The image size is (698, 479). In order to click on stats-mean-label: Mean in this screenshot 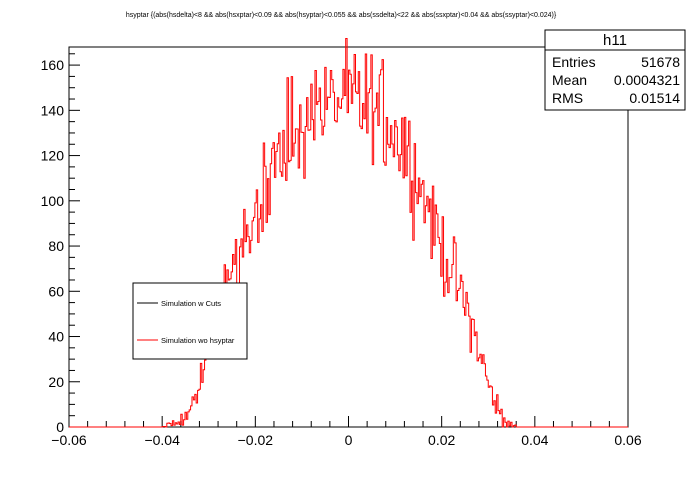, I will do `click(569, 80)`.